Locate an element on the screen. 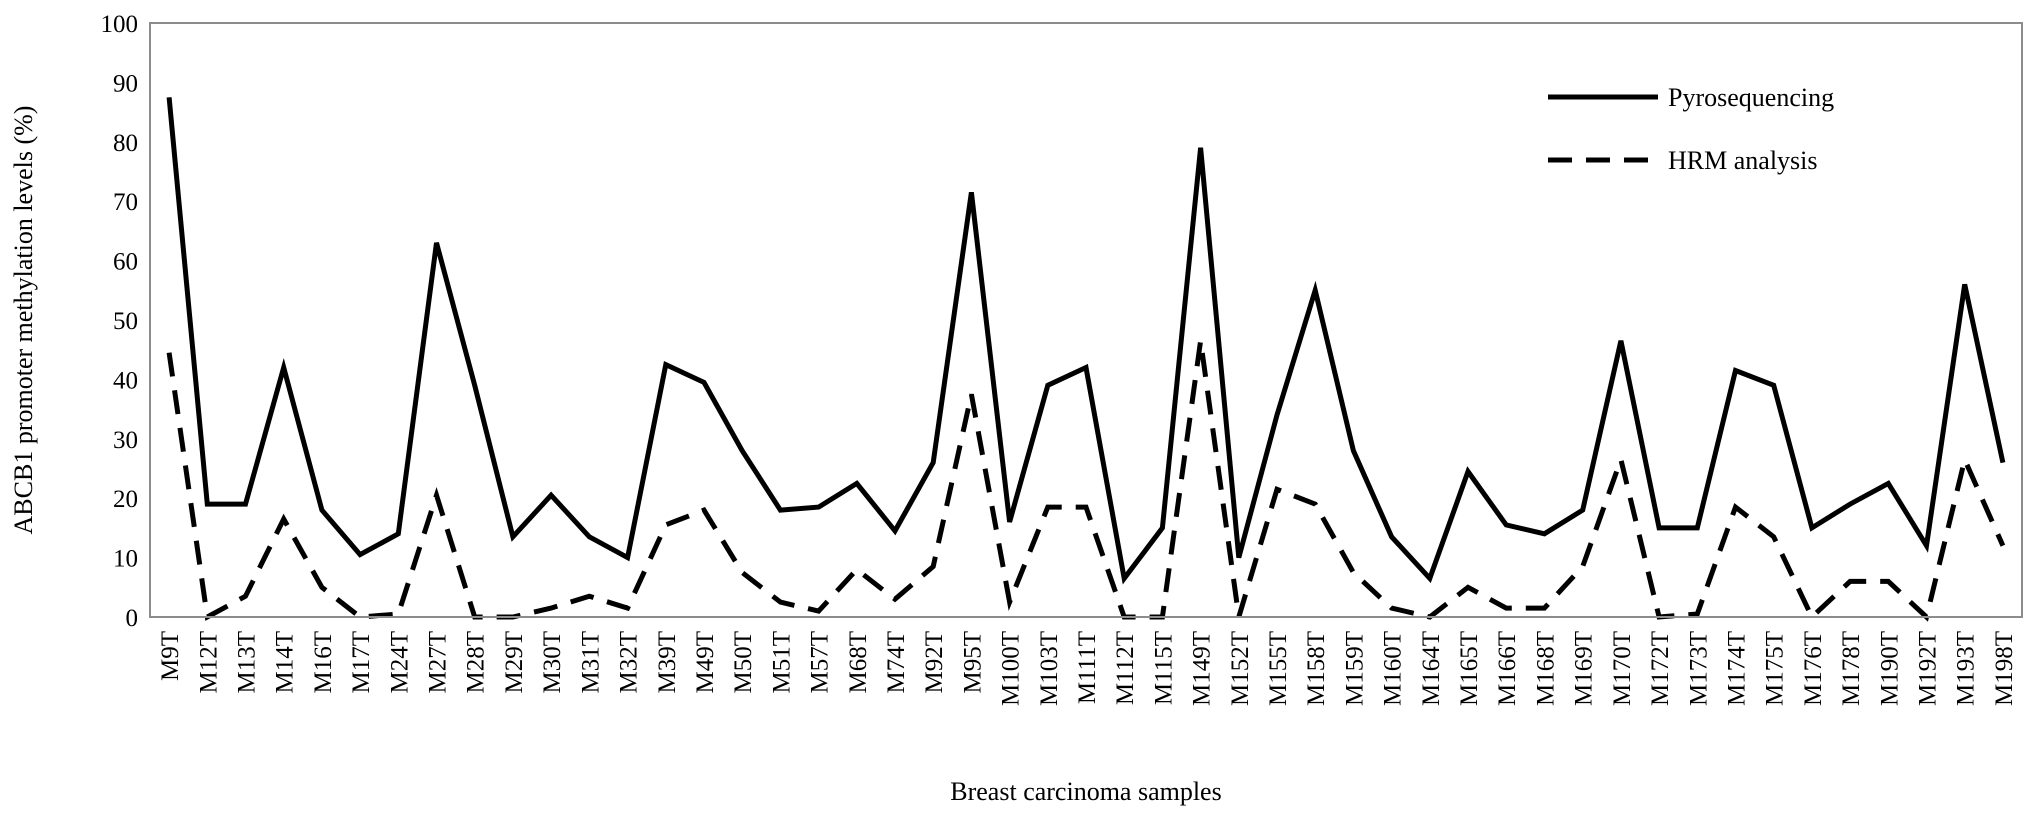  x-tick-label: M13T is located at coordinates (247, 662).